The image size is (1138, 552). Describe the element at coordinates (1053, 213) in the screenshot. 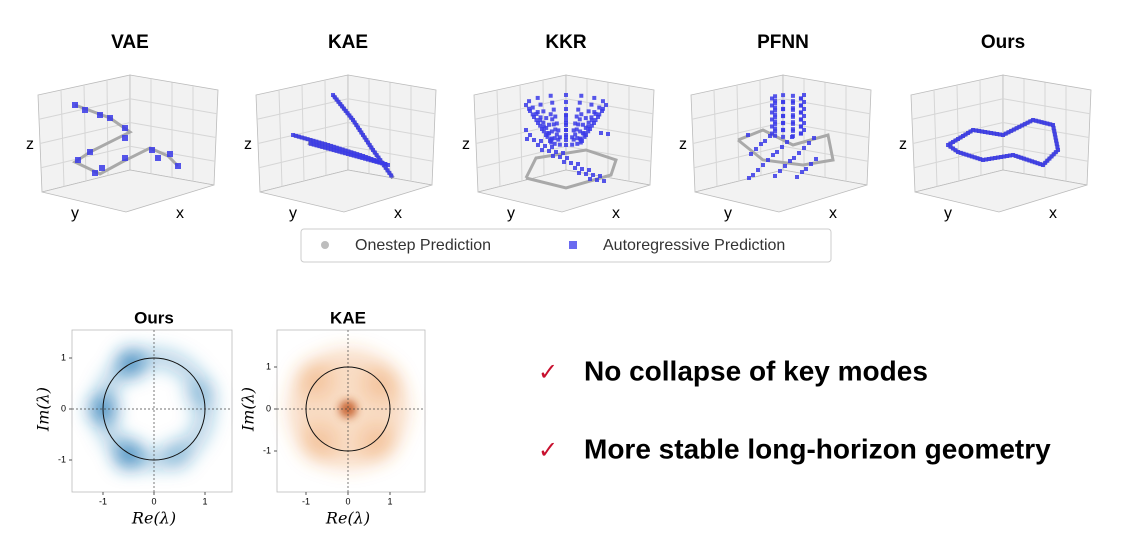

I see `axis-label: x` at that location.